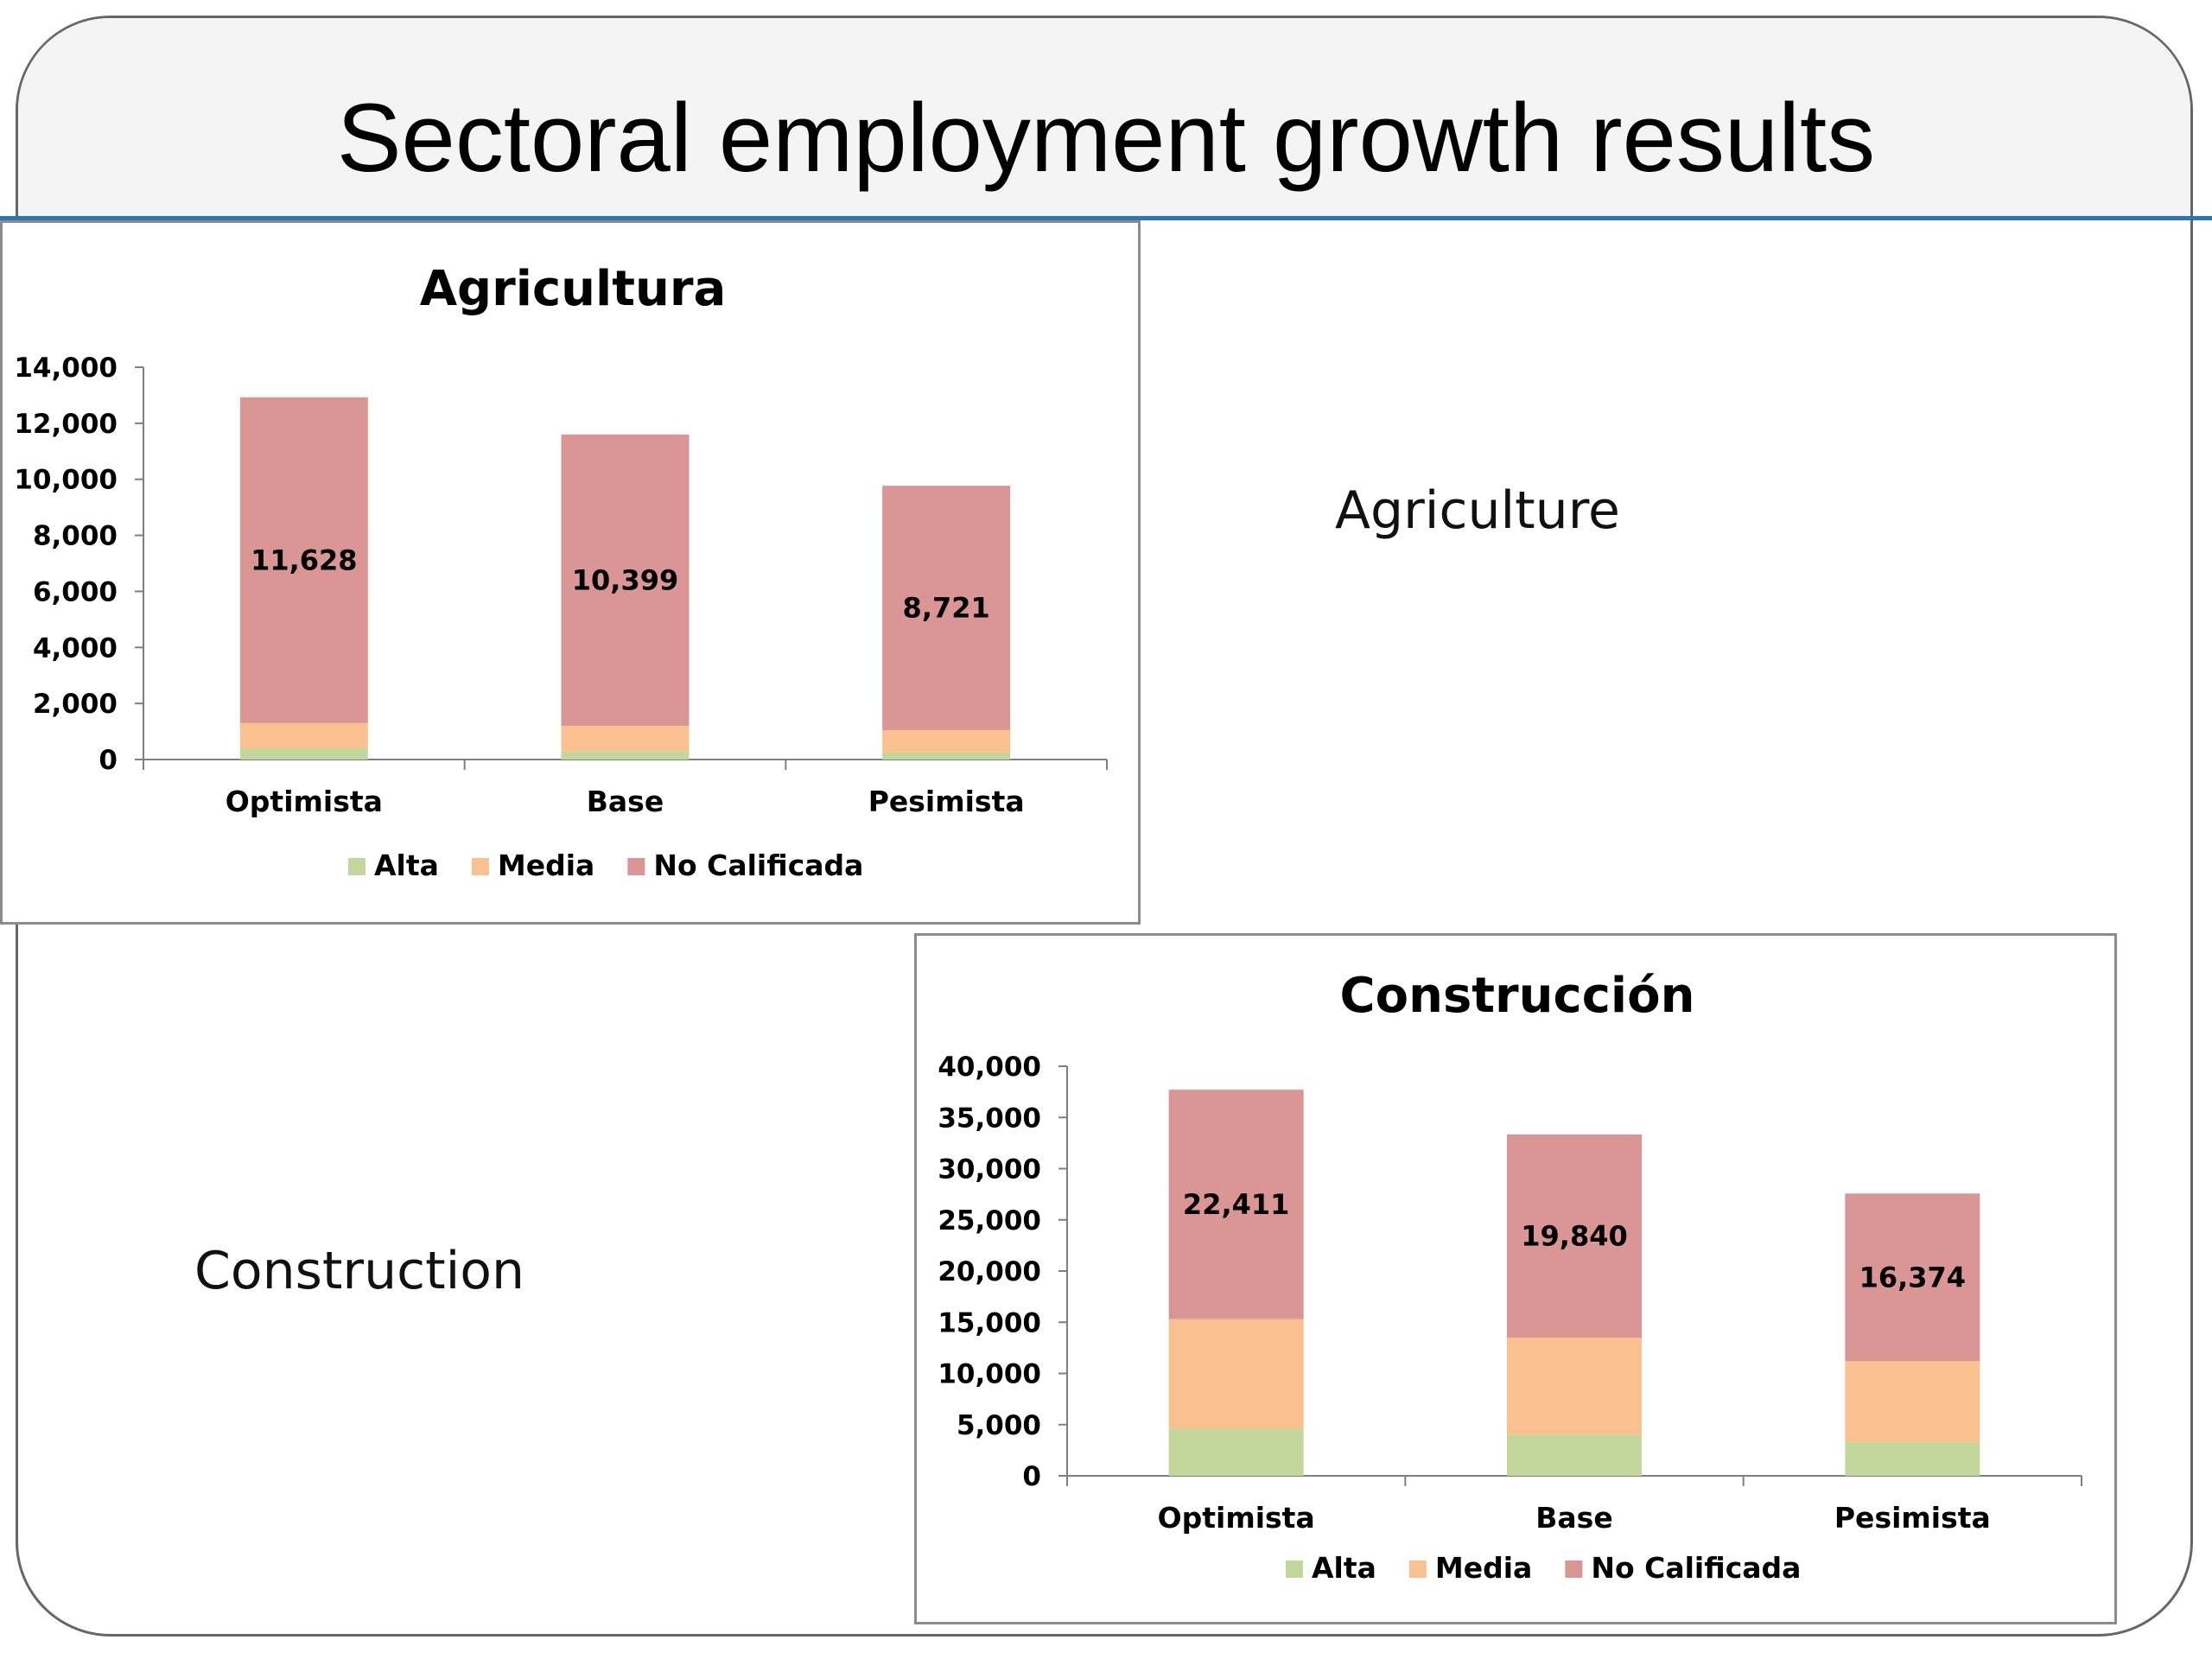 The width and height of the screenshot is (2212, 1659). Describe the element at coordinates (990, 1271) in the screenshot. I see `y-tick-label: 20,000` at that location.